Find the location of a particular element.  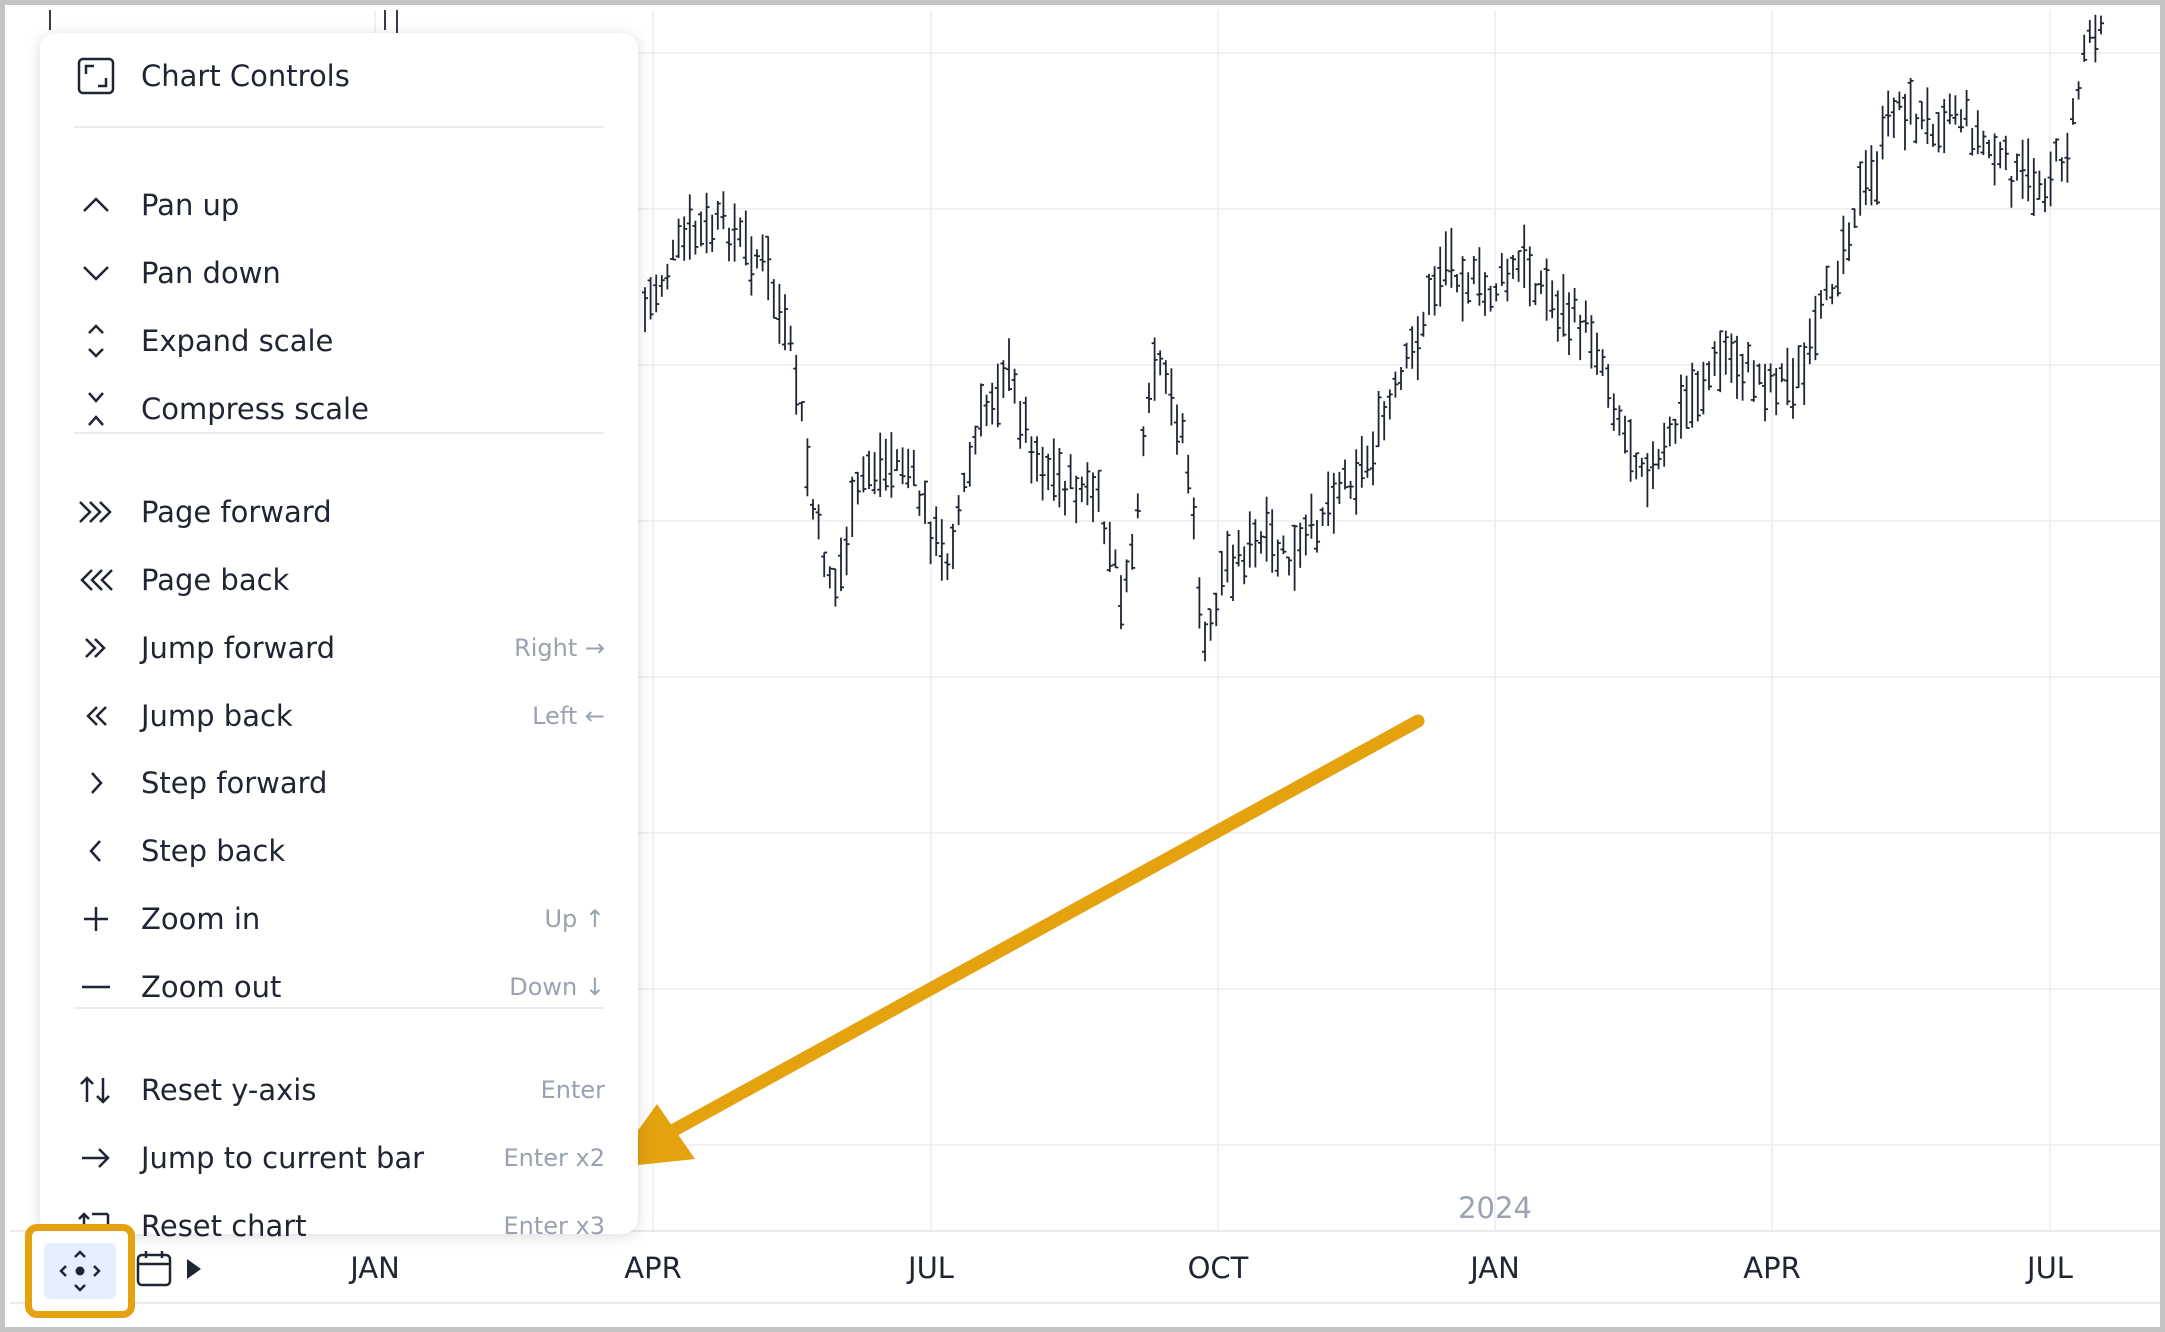

menu-item-zoom-in: Zoom in Up ↑ is located at coordinates (339, 919).